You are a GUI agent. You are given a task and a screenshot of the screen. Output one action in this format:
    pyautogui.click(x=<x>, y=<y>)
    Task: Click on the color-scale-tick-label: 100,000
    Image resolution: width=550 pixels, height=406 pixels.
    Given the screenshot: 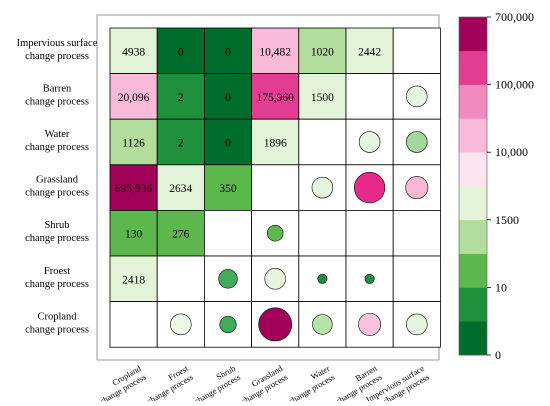 What is the action you would take?
    pyautogui.click(x=514, y=85)
    